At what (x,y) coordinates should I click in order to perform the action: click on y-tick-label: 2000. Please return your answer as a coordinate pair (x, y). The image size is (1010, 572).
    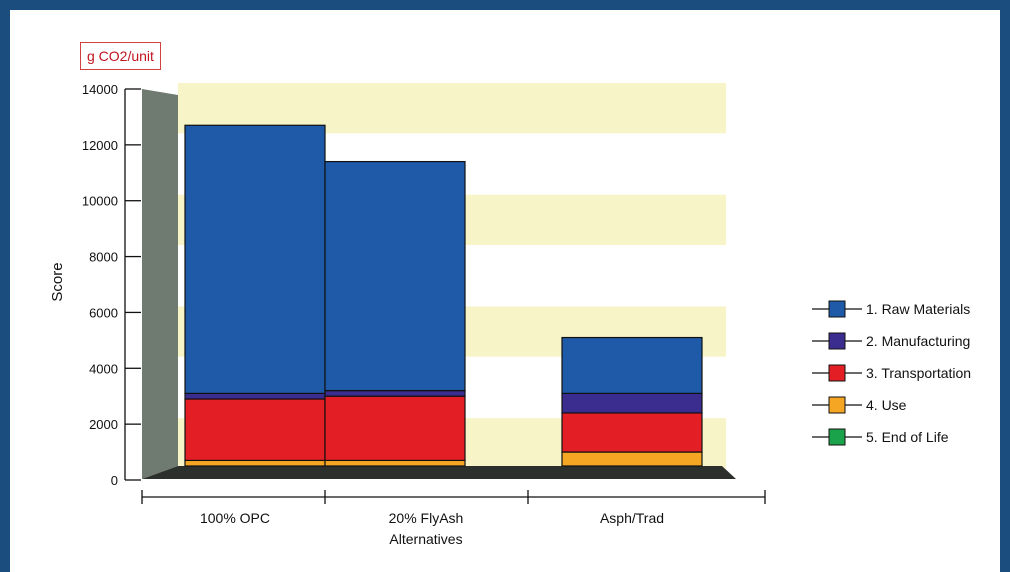
    Looking at the image, I should click on (103, 424).